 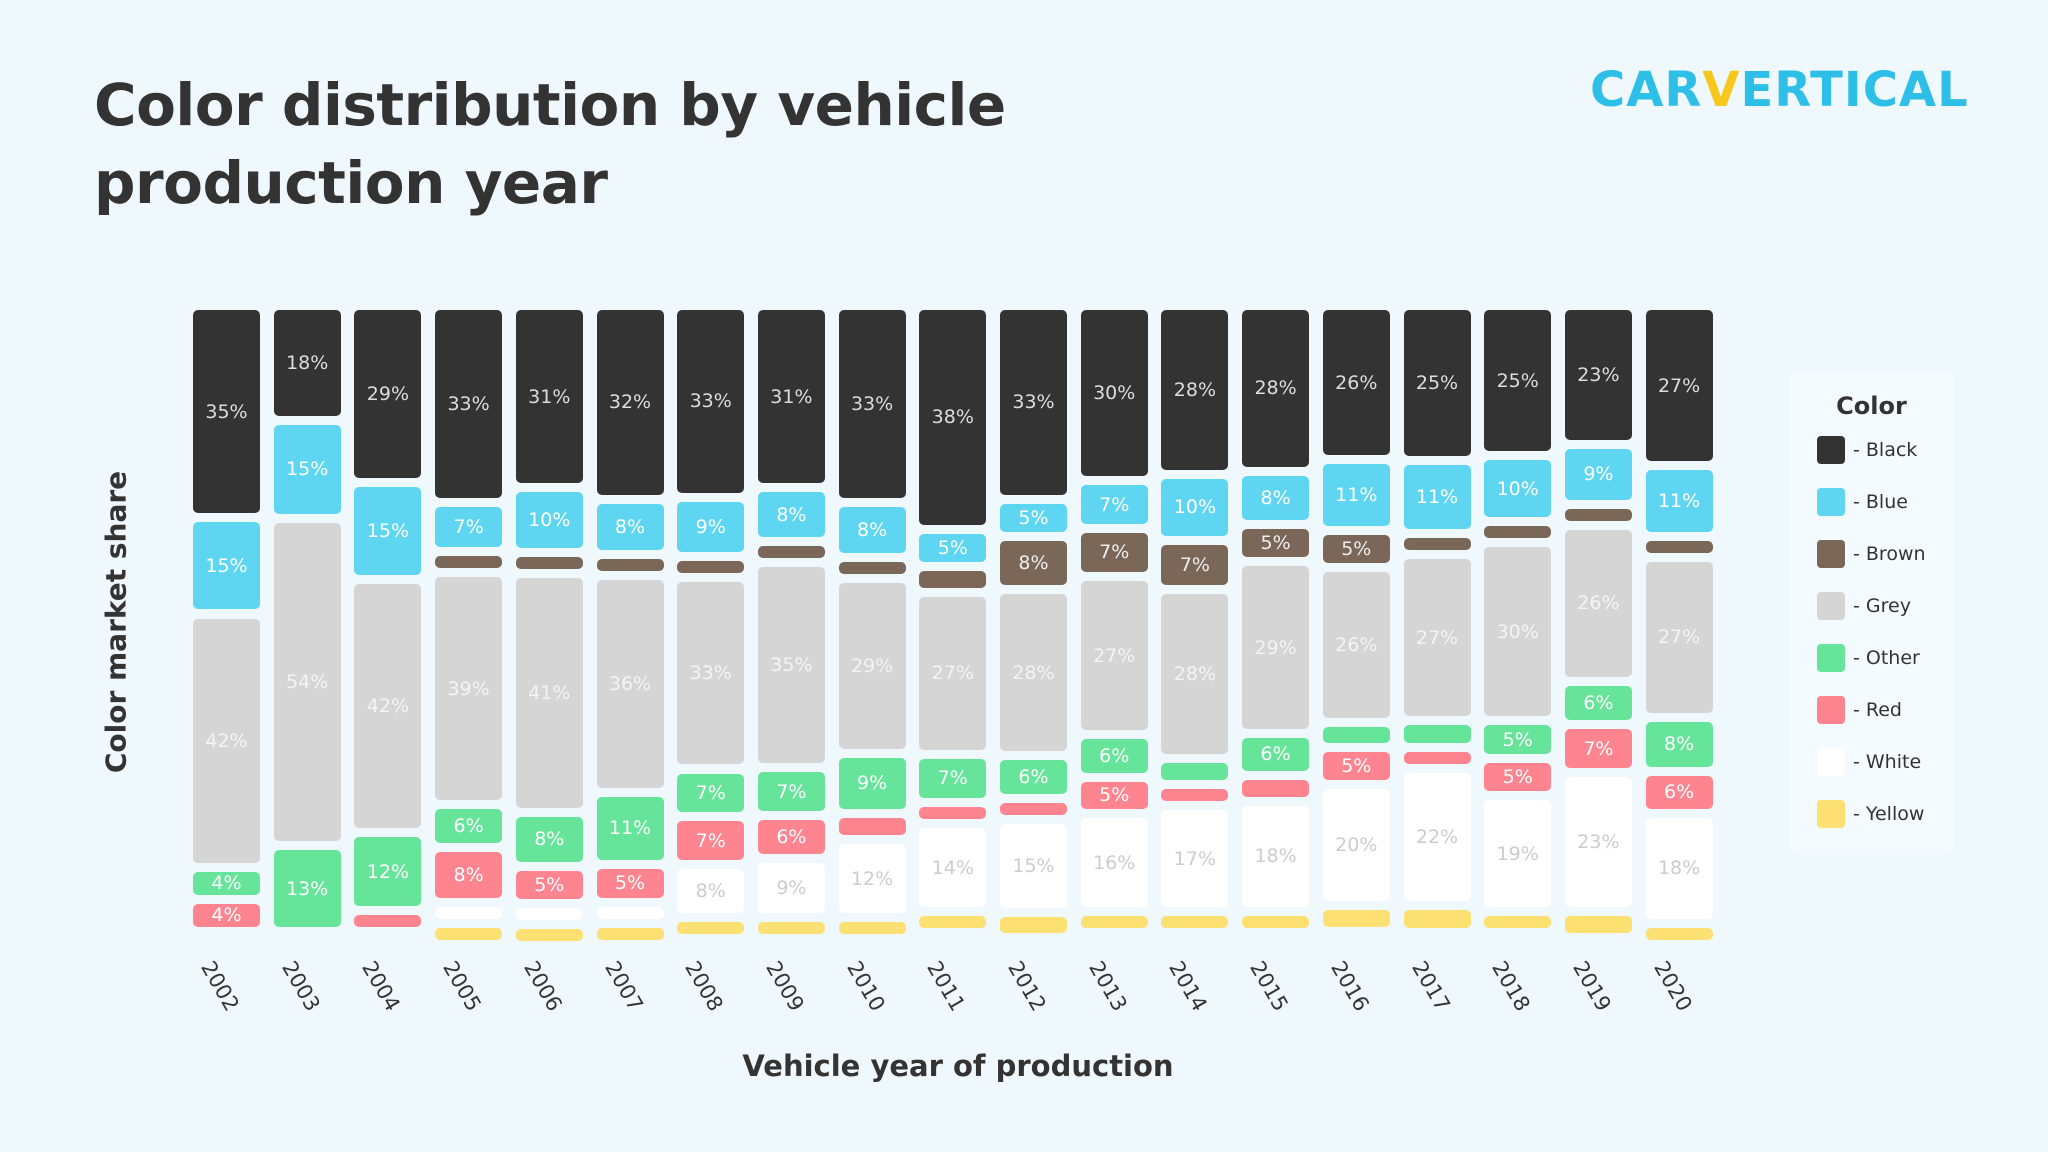 I want to click on data-label: 30%, so click(x=1114, y=393).